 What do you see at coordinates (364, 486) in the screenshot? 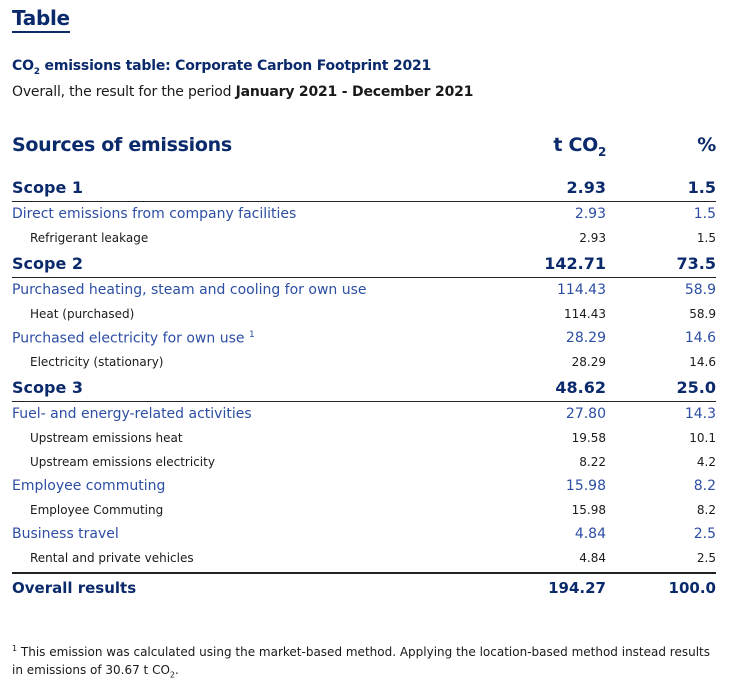
I see `category-row: Employee commuting 15.98 8.2` at bounding box center [364, 486].